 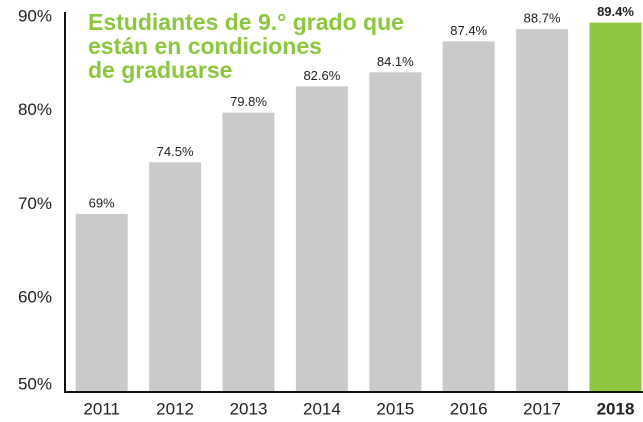 I want to click on value-label: 88.7%, so click(x=542, y=18).